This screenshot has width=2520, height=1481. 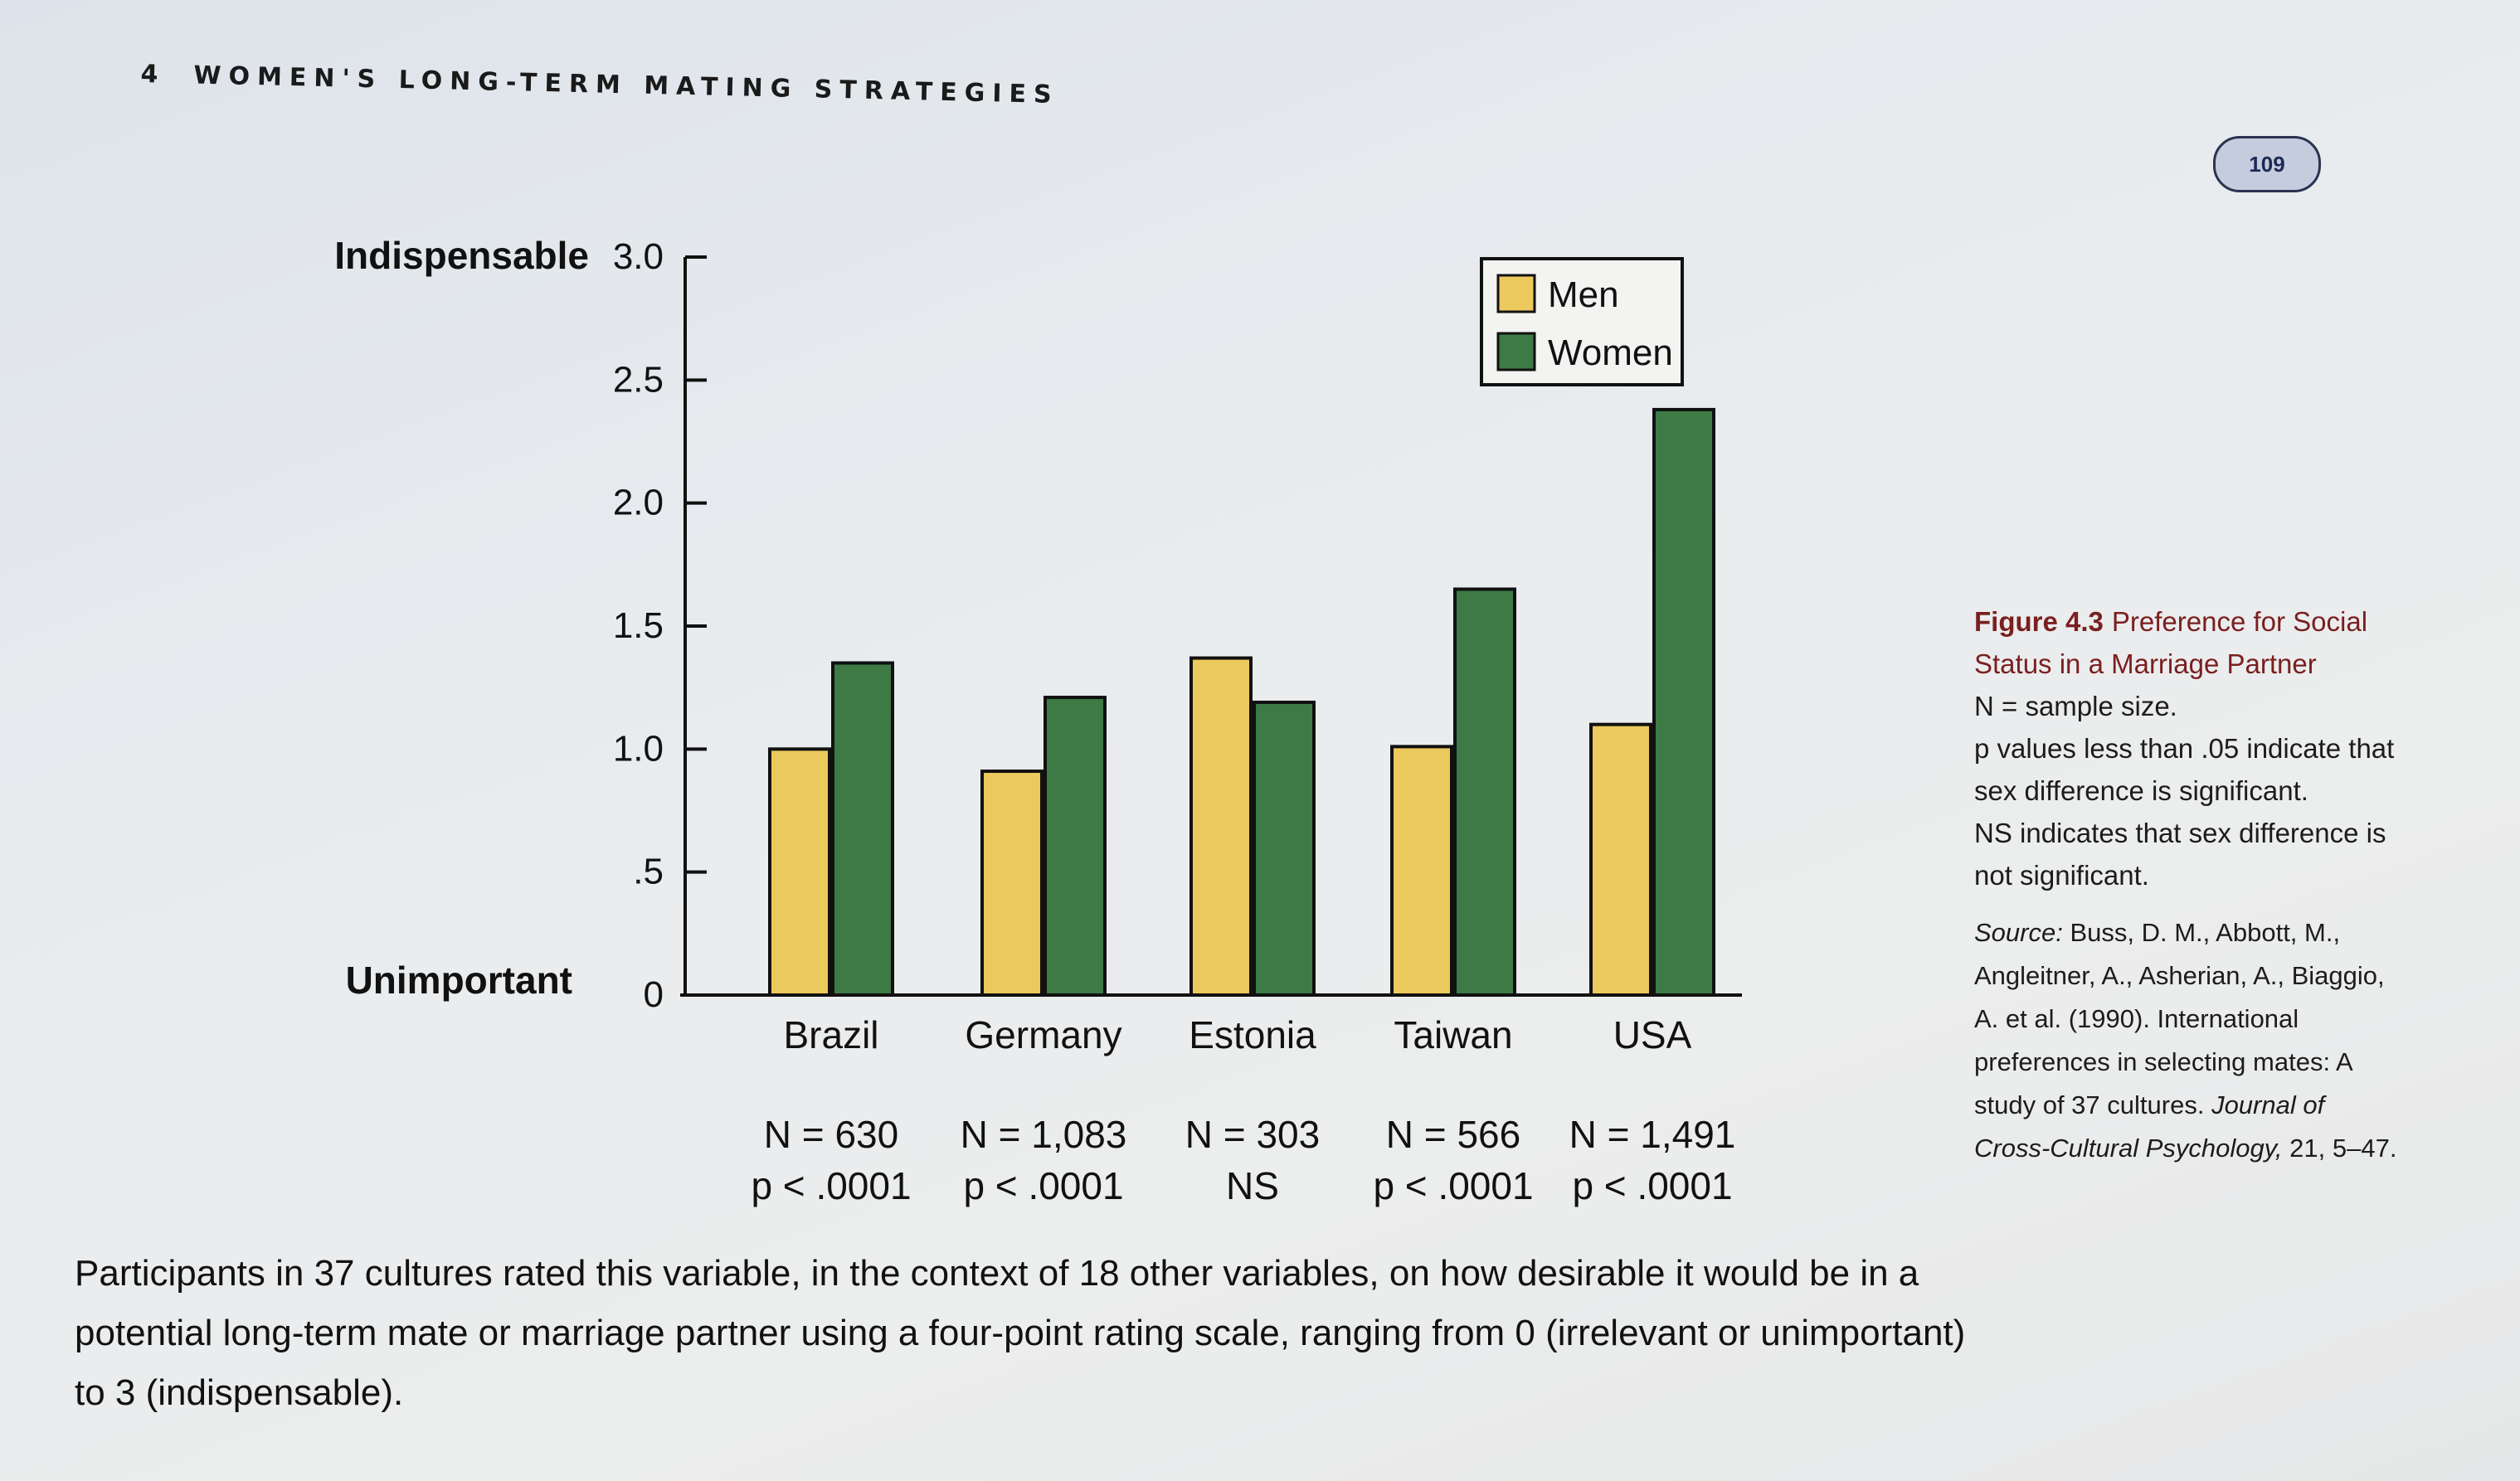 What do you see at coordinates (1252, 1134) in the screenshot?
I see `sample-size-label: N = 303` at bounding box center [1252, 1134].